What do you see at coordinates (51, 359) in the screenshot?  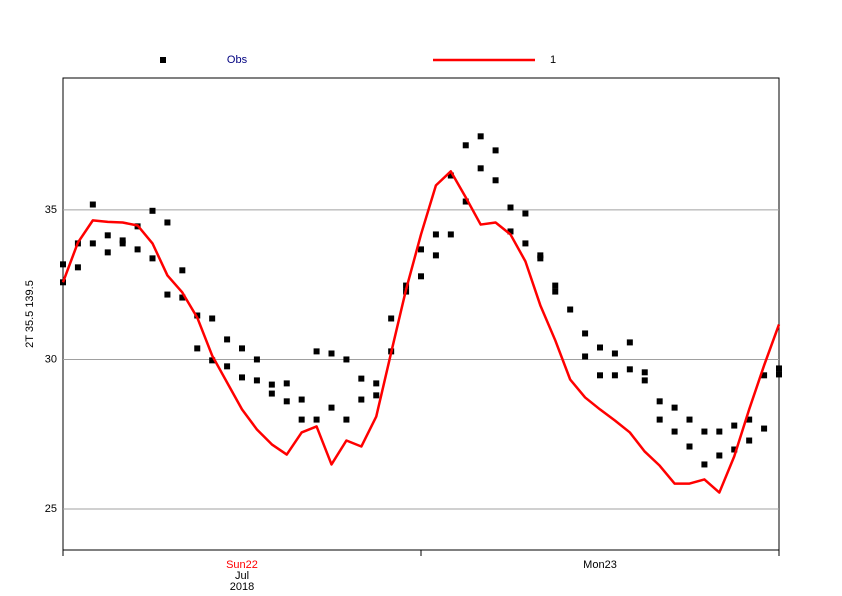 I see `y-tick-label: 30` at bounding box center [51, 359].